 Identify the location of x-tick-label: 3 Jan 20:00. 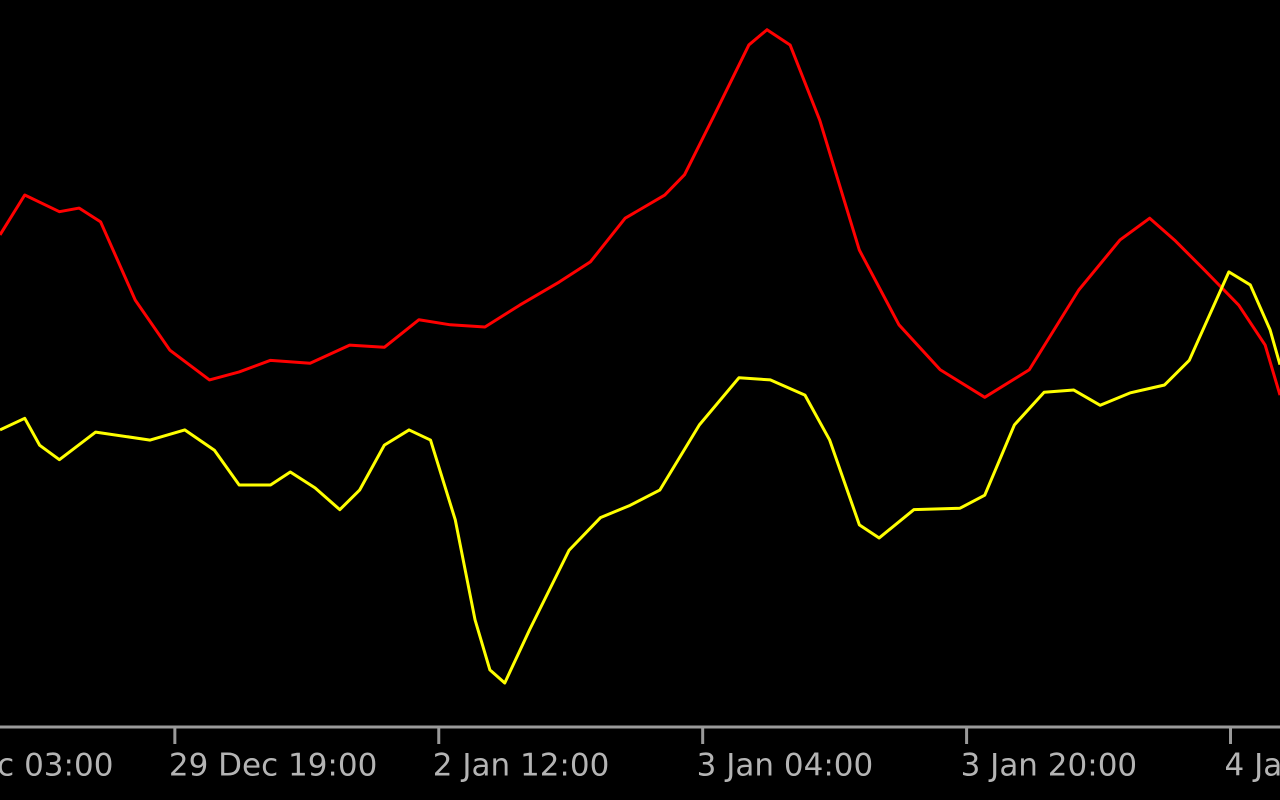
(1049, 766).